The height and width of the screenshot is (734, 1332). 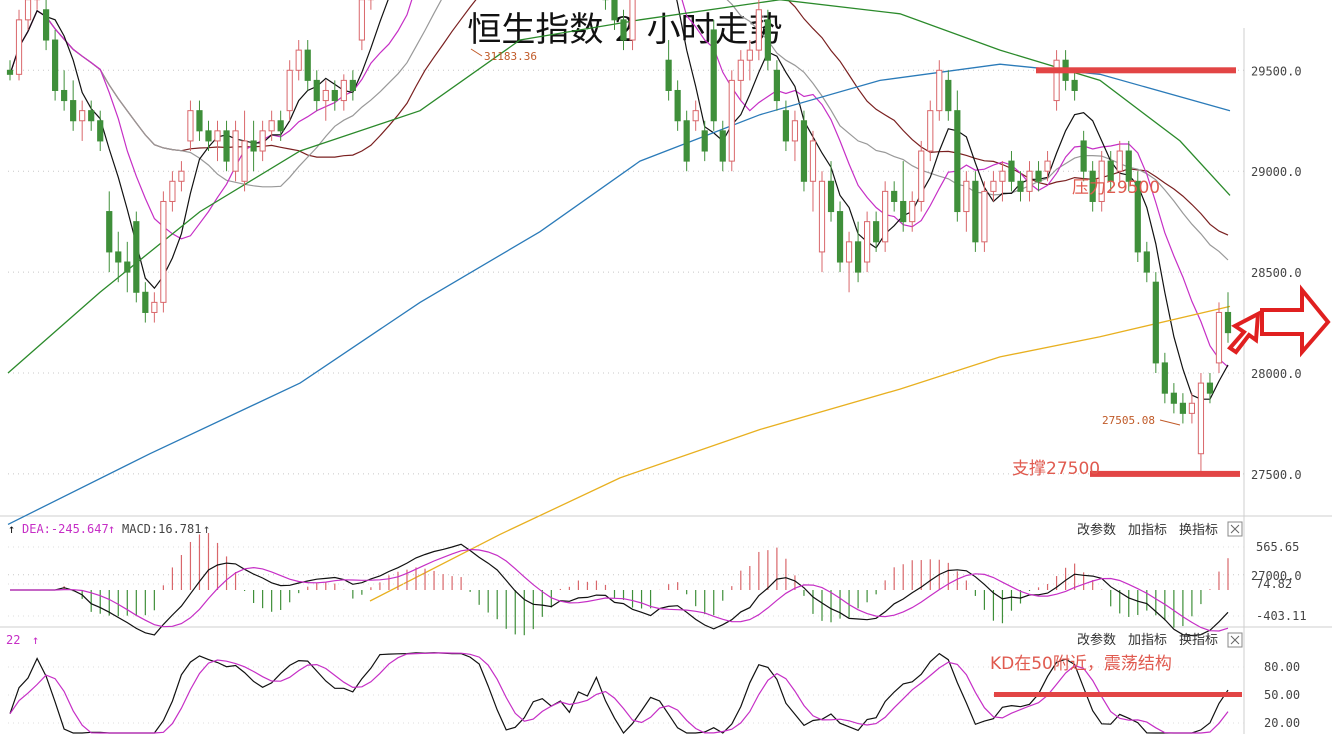 What do you see at coordinates (1276, 374) in the screenshot?
I see `y-tick-label: 28000.0` at bounding box center [1276, 374].